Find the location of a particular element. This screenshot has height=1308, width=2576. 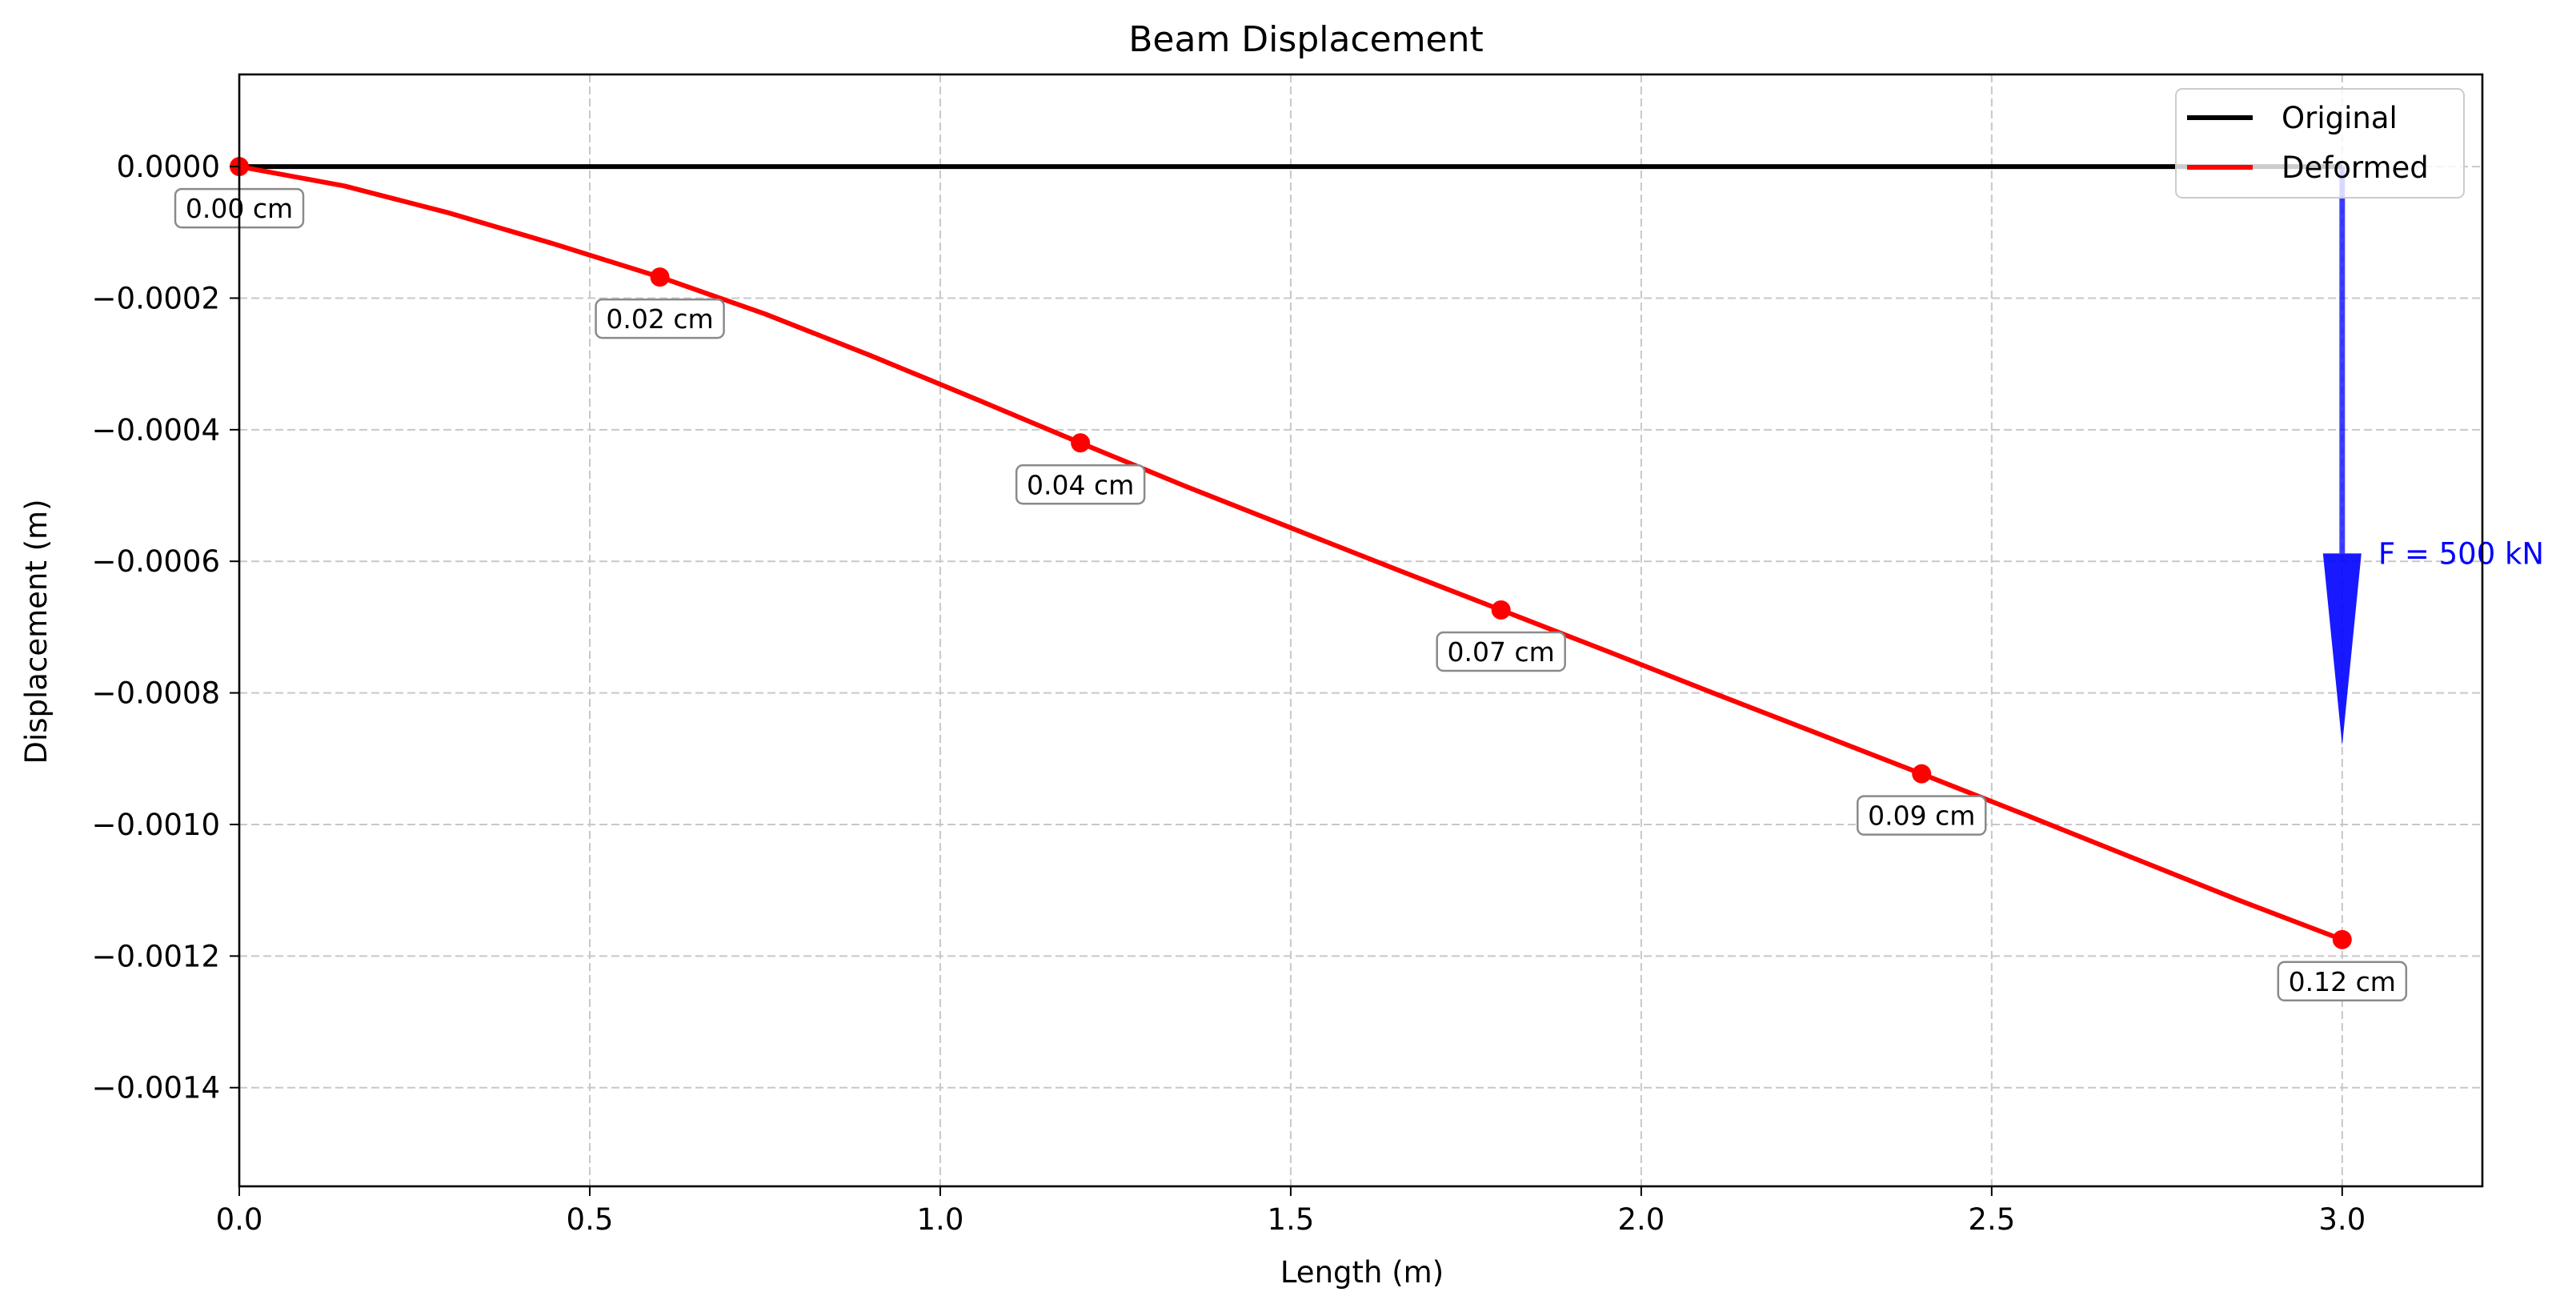

x-axis-label: Length (m) is located at coordinates (1362, 1272).